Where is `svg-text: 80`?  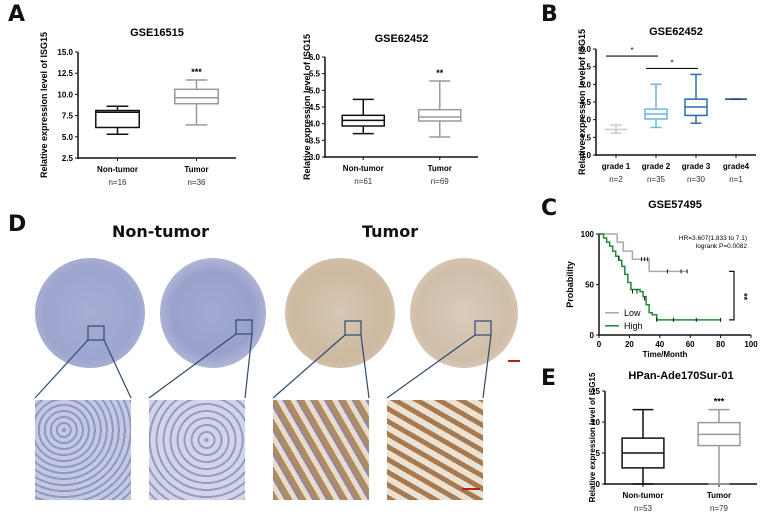
svg-text: 80 is located at coordinates (720, 344).